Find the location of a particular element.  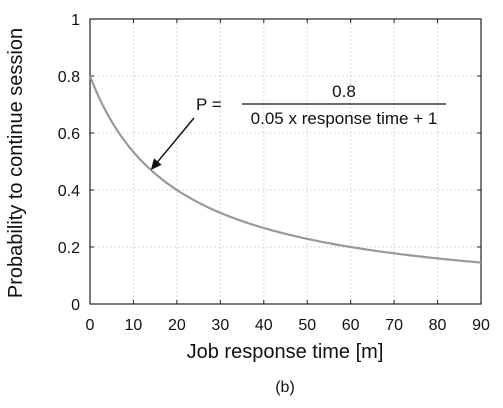

x-tick-label: 60 is located at coordinates (351, 325).